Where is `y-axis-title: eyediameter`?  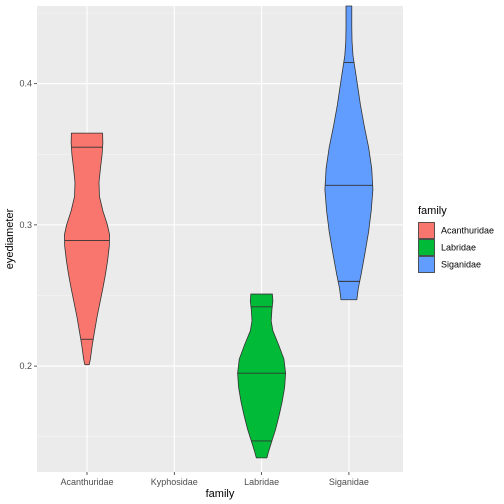 y-axis-title: eyediameter is located at coordinates (10, 238).